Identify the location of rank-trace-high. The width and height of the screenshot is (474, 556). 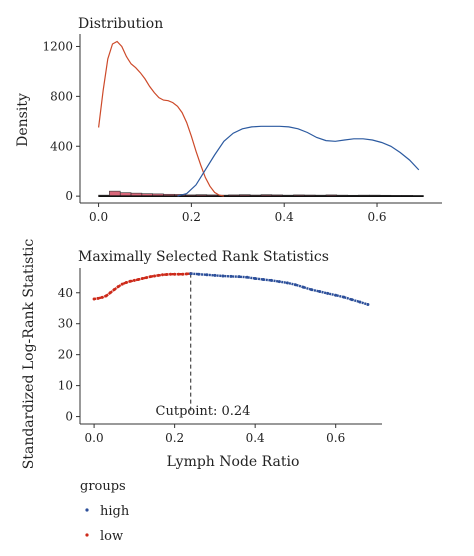
(279, 289).